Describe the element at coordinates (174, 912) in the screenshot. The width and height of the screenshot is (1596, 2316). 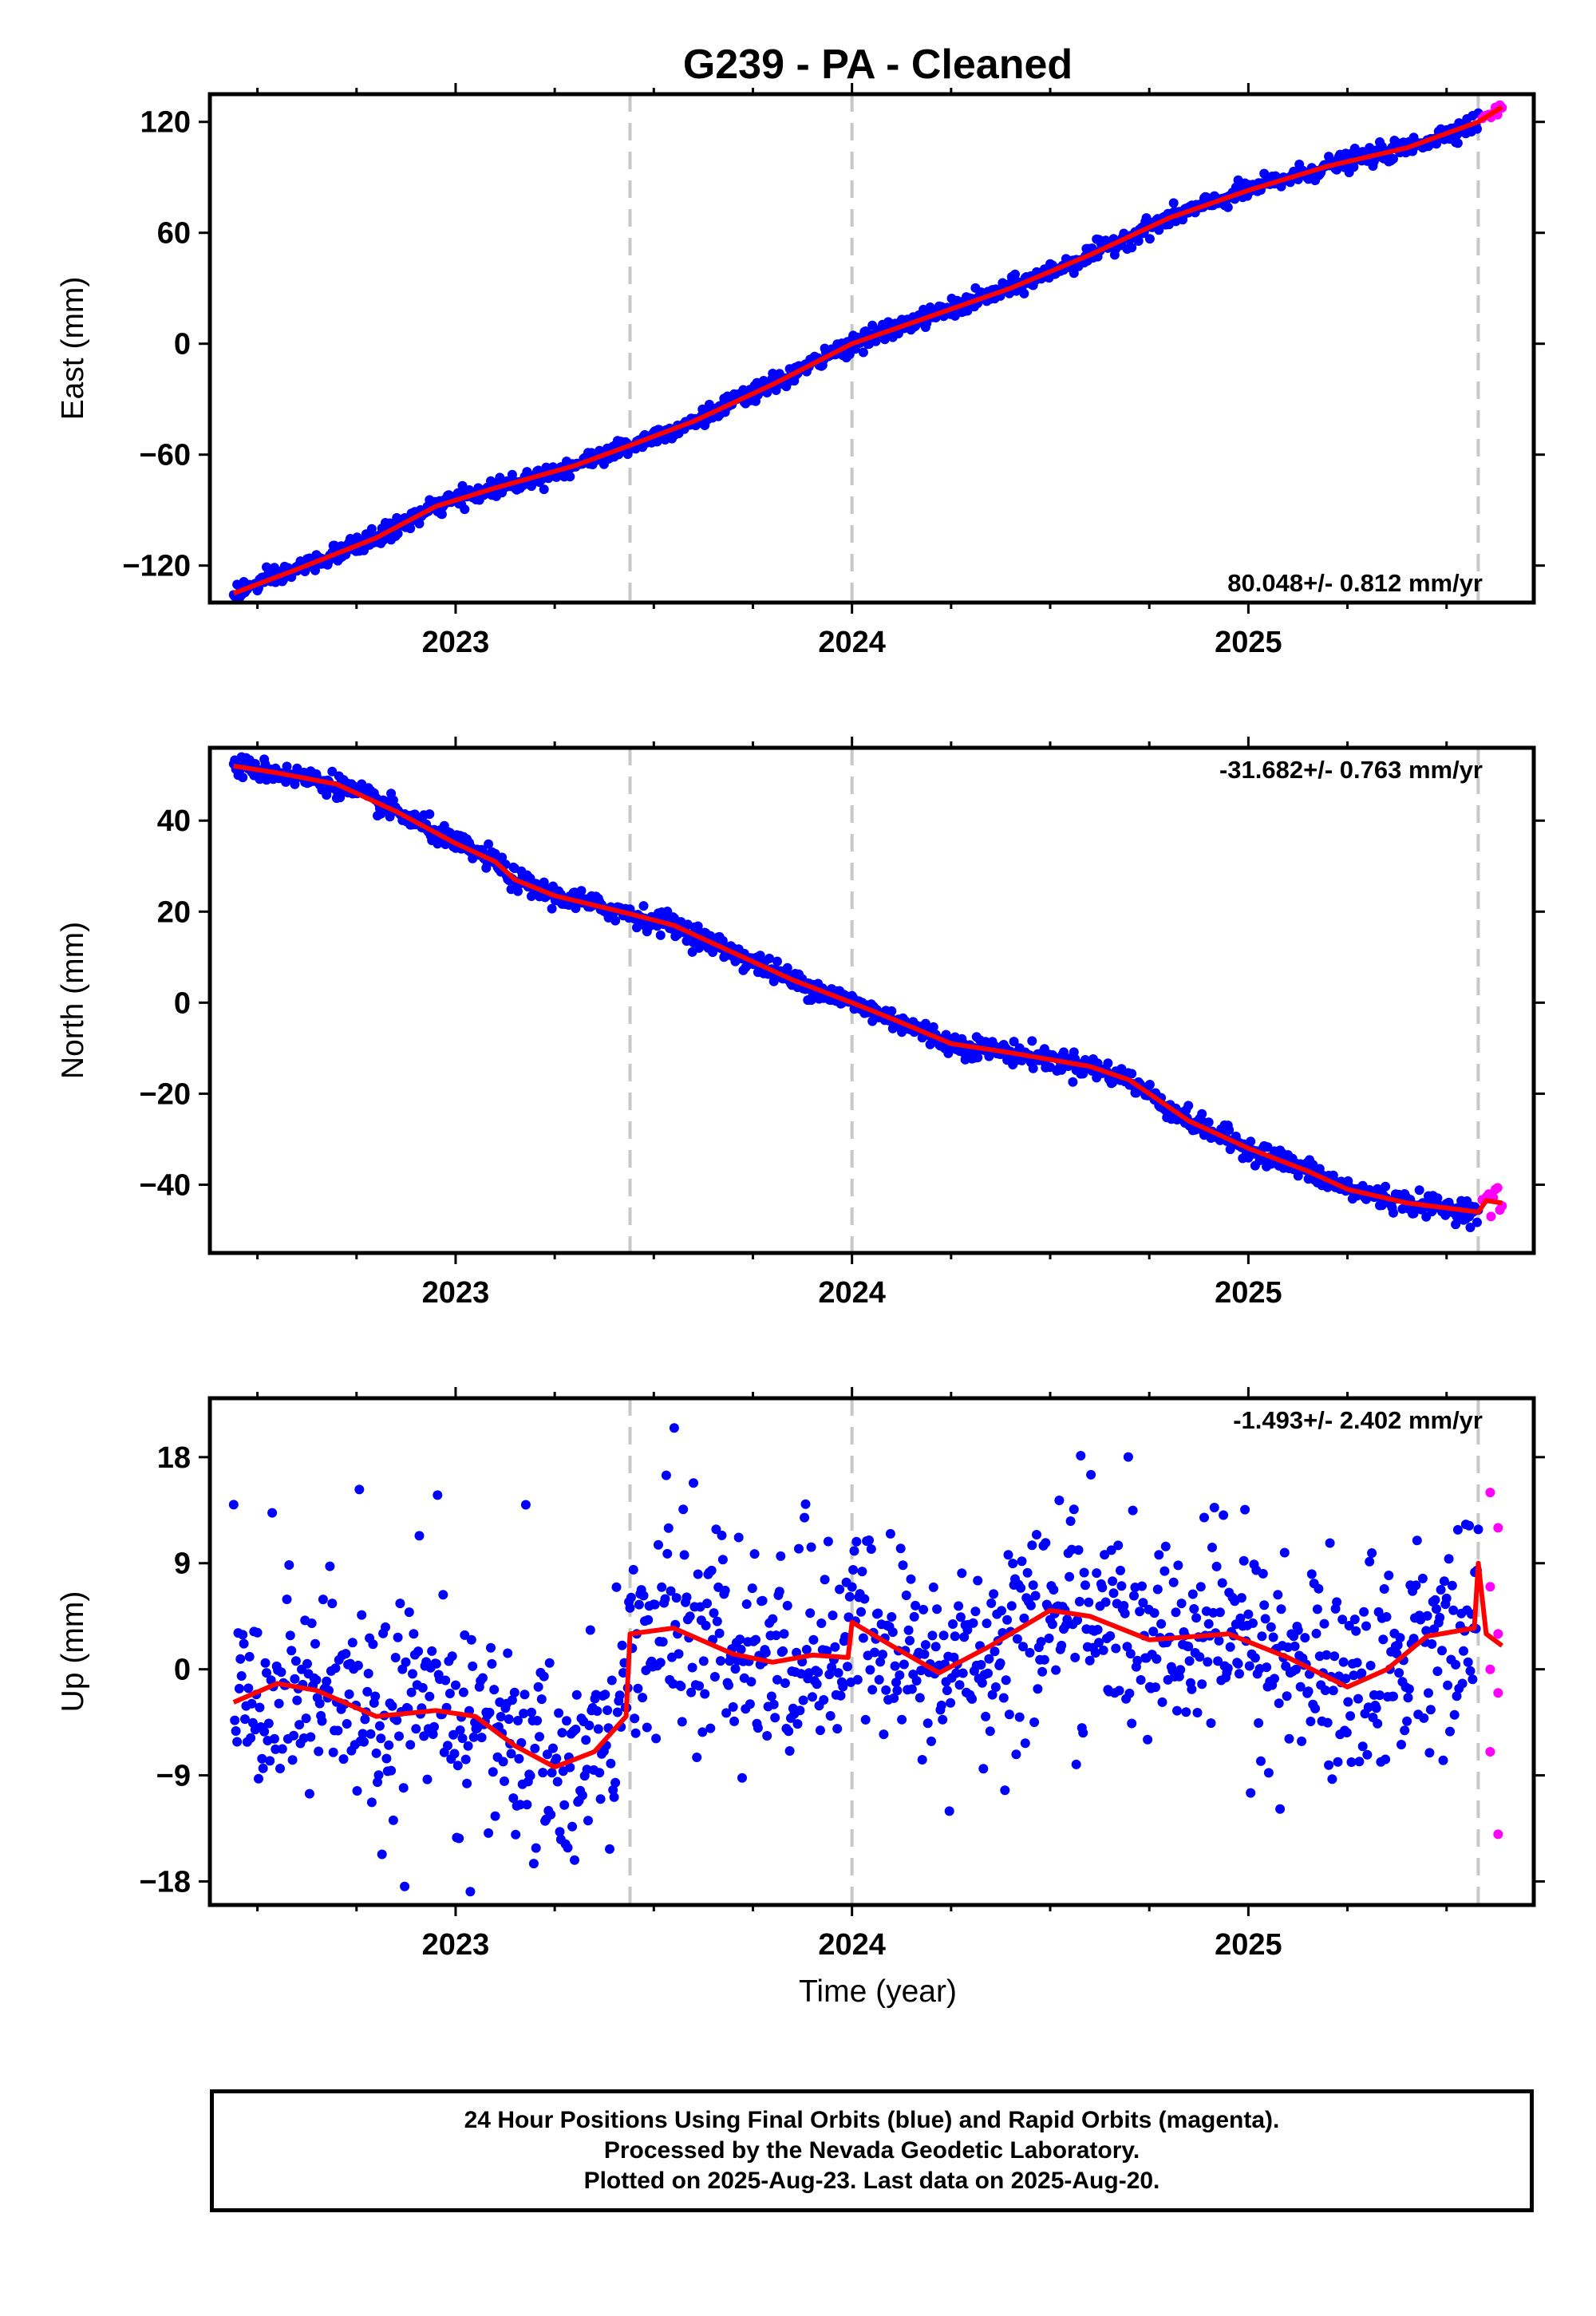
I see `y-tick-label: 20` at that location.